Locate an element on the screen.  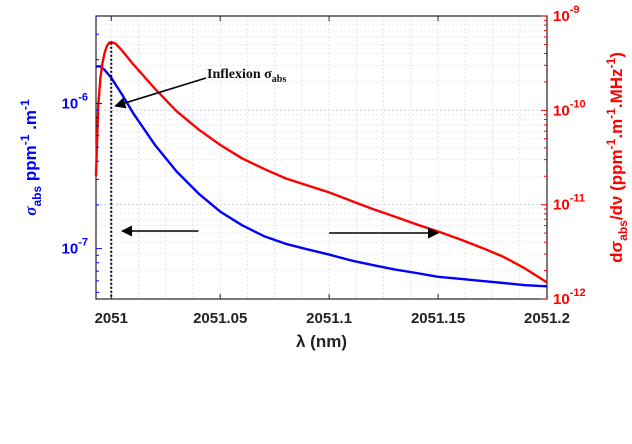
left-y-tick-exp: -7 is located at coordinates (83, 243).